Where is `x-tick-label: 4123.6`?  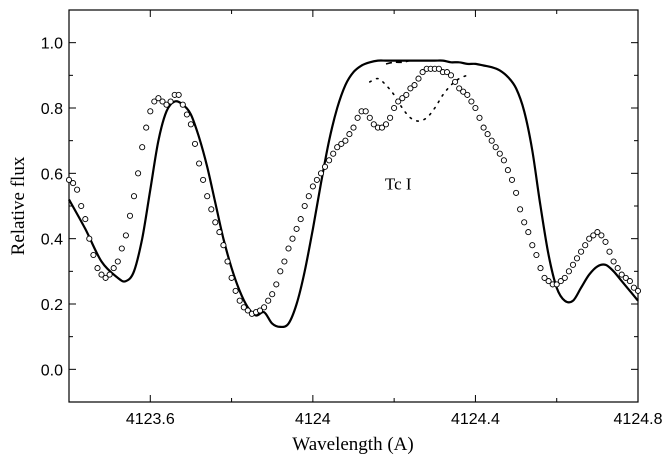
x-tick-label: 4123.6 is located at coordinates (150, 419).